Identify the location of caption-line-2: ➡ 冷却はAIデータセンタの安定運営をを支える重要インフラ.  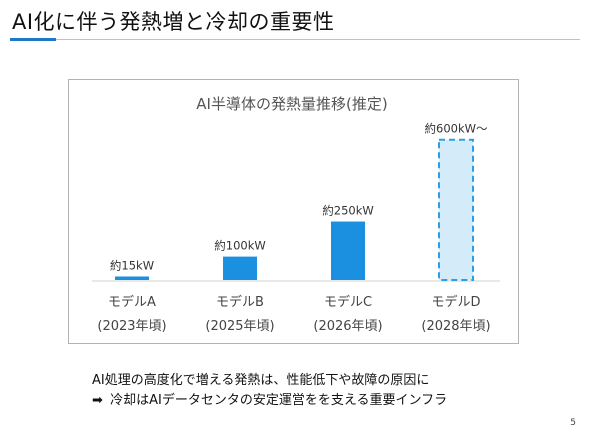
(269, 401).